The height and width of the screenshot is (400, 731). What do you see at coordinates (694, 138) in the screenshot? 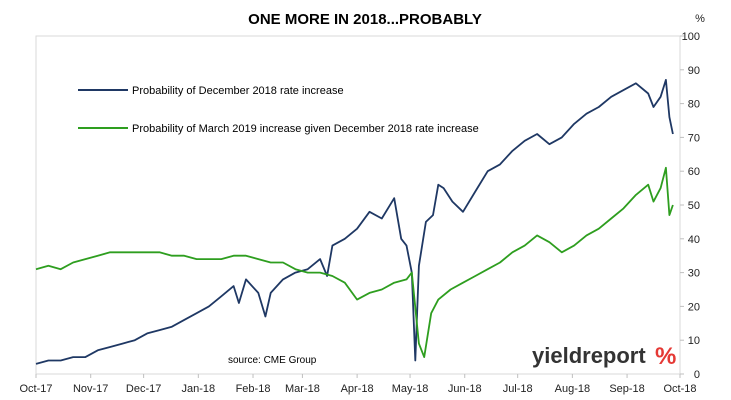
I see `y-tick-label: 70` at bounding box center [694, 138].